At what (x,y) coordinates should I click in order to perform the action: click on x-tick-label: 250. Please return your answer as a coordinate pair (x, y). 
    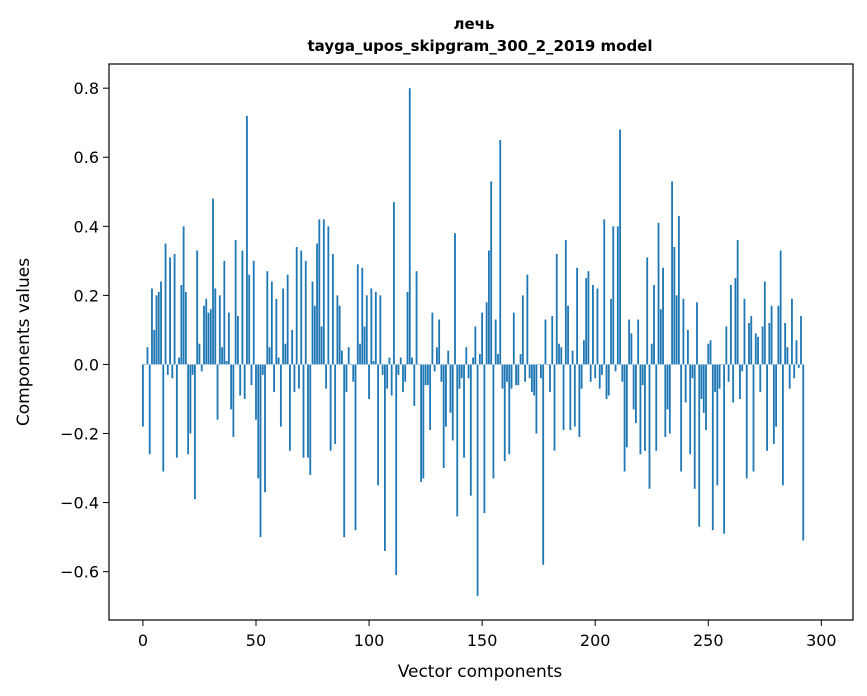
    Looking at the image, I should click on (708, 640).